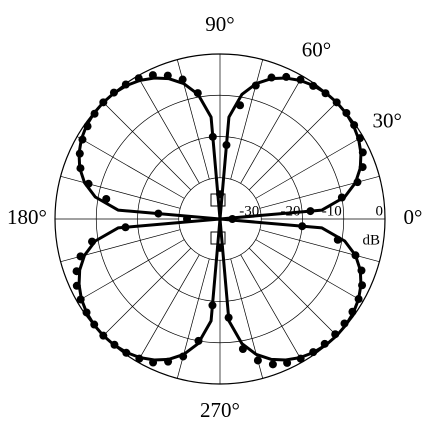  I want to click on angle-label: 0°, so click(413, 217).